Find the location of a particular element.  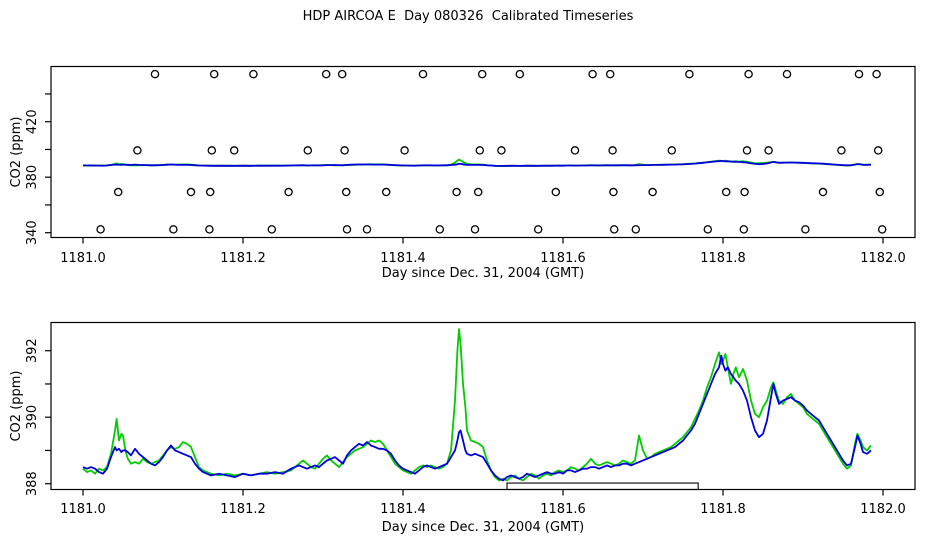

flag-box is located at coordinates (602, 486).